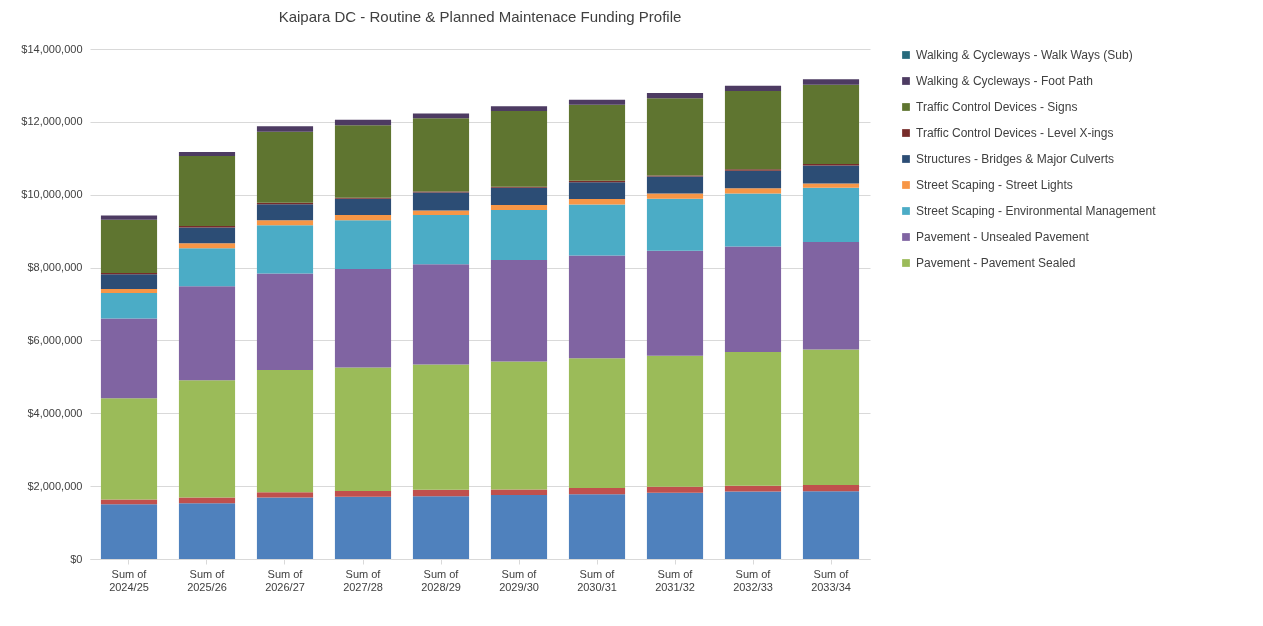 The width and height of the screenshot is (1263, 626). What do you see at coordinates (997, 107) in the screenshot?
I see `legend-label: Traffic Control Devices - Signs` at bounding box center [997, 107].